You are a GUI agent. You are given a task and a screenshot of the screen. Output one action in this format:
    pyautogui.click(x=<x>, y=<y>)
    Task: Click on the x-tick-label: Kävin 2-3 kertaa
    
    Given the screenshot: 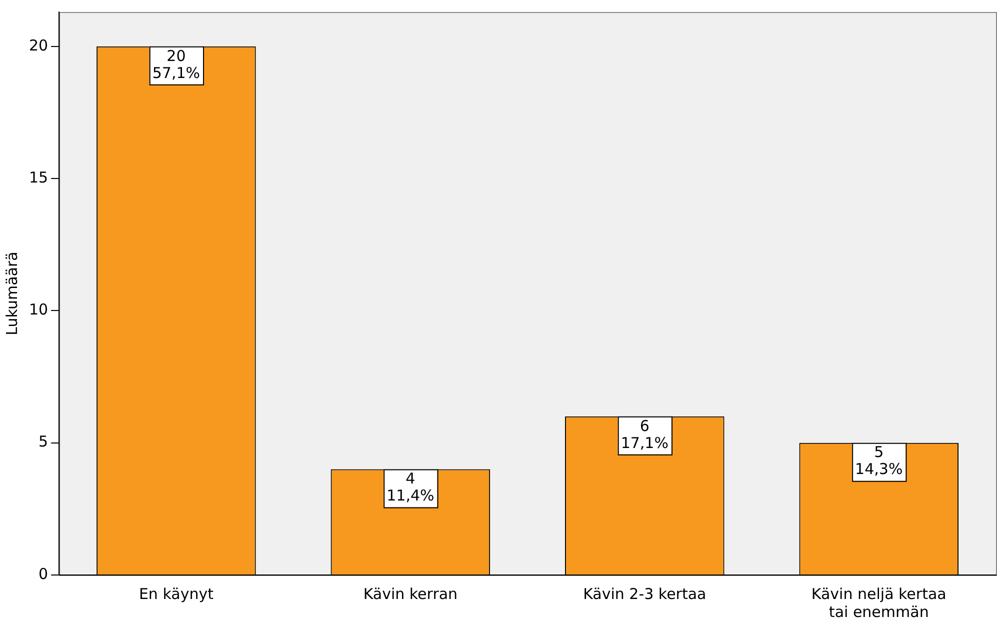 What is the action you would take?
    pyautogui.click(x=644, y=593)
    